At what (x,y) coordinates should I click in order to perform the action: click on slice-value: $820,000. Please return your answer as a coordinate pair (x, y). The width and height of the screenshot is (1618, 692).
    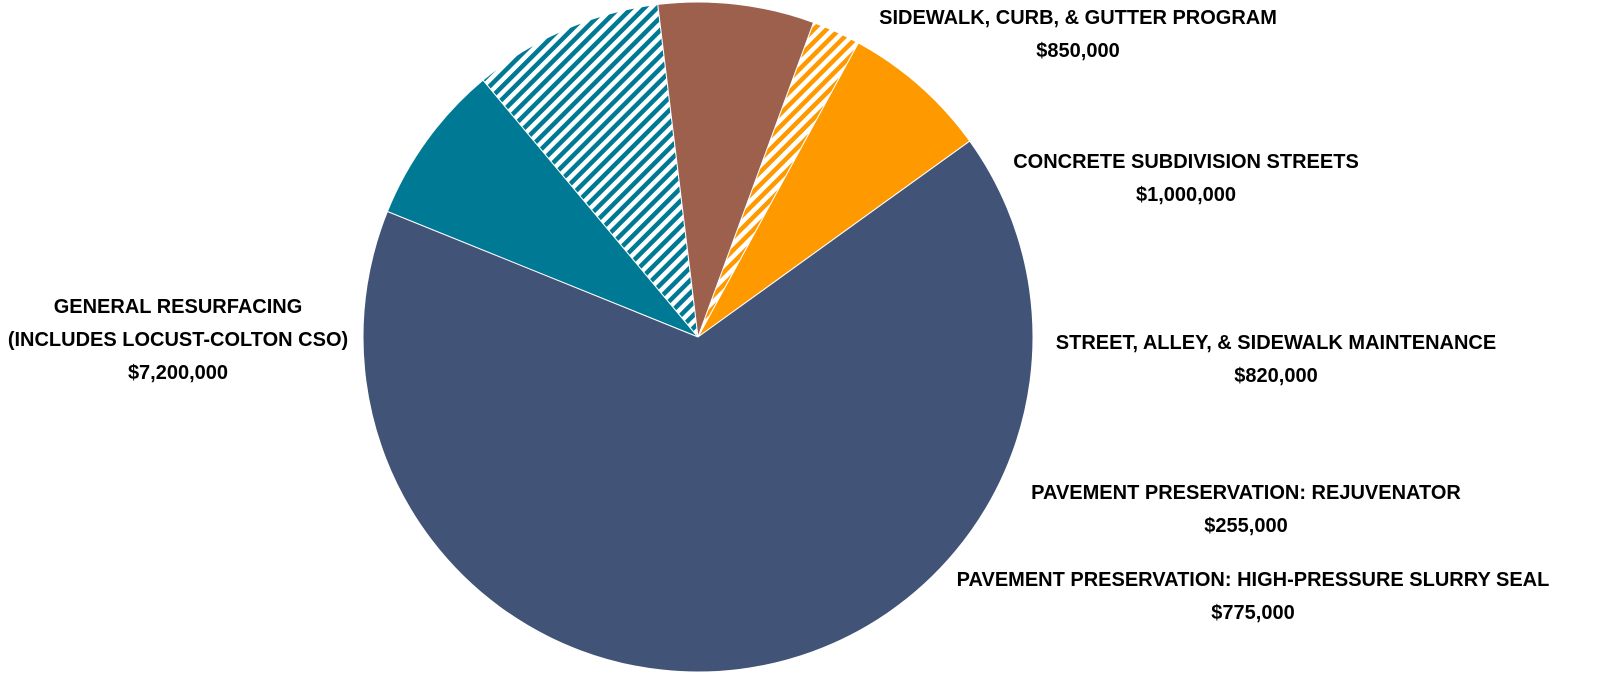
    Looking at the image, I should click on (1276, 376).